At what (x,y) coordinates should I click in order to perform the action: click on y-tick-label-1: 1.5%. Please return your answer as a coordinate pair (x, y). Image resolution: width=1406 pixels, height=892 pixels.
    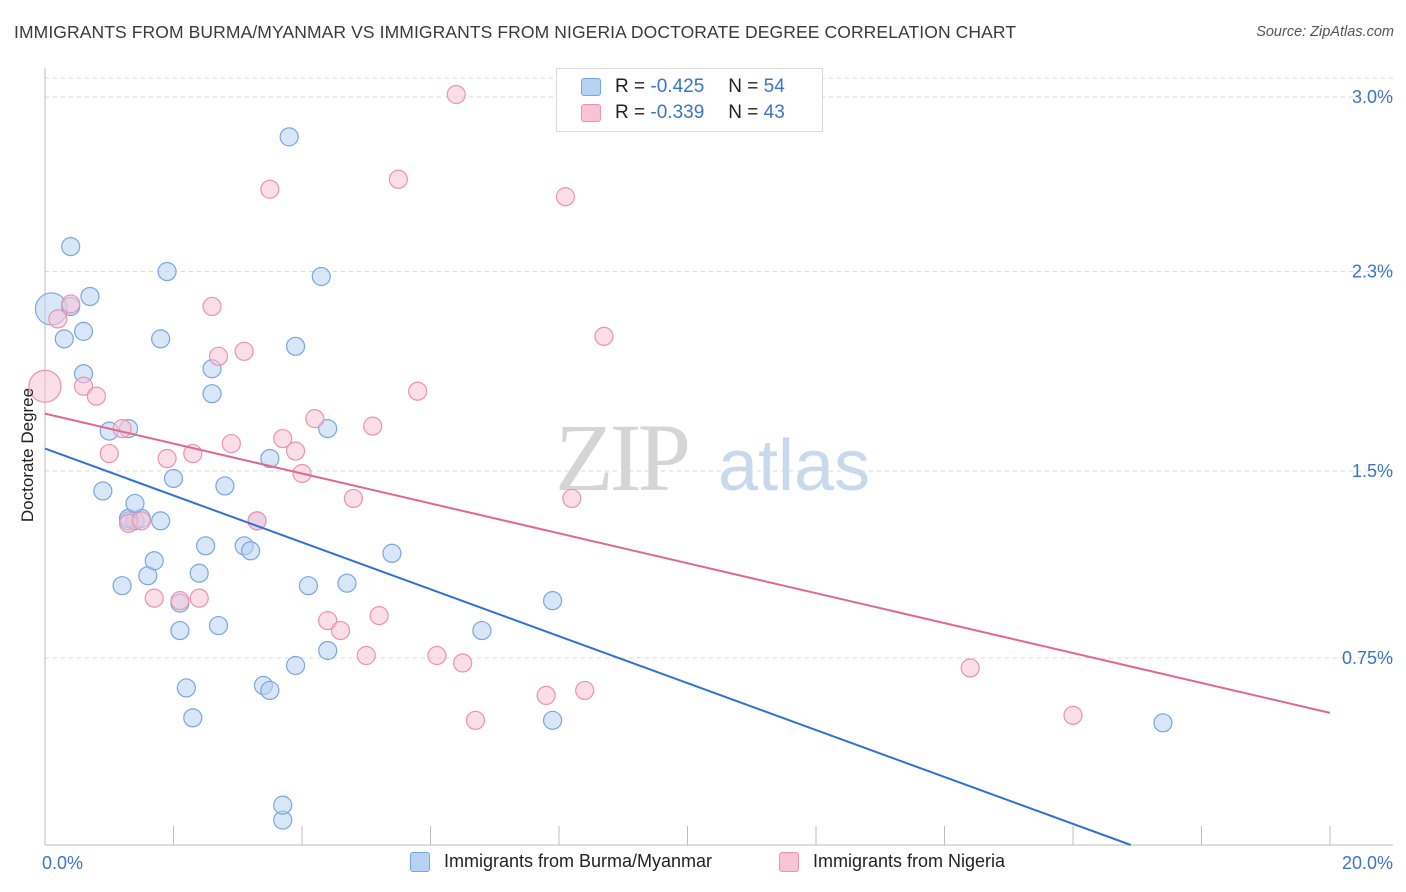
    Looking at the image, I should click on (1372, 471).